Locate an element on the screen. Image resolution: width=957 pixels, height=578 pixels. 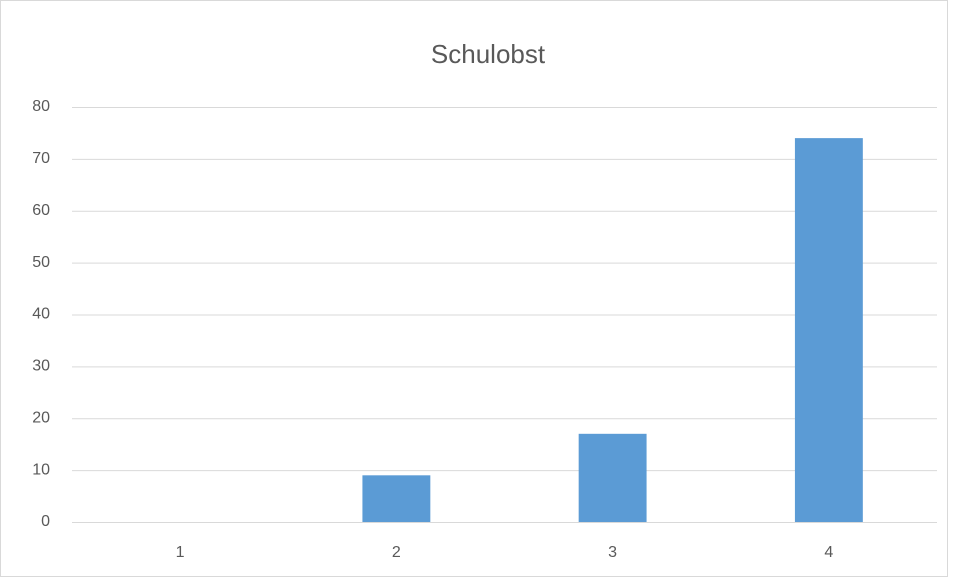
x-tick-label: 1 is located at coordinates (180, 552).